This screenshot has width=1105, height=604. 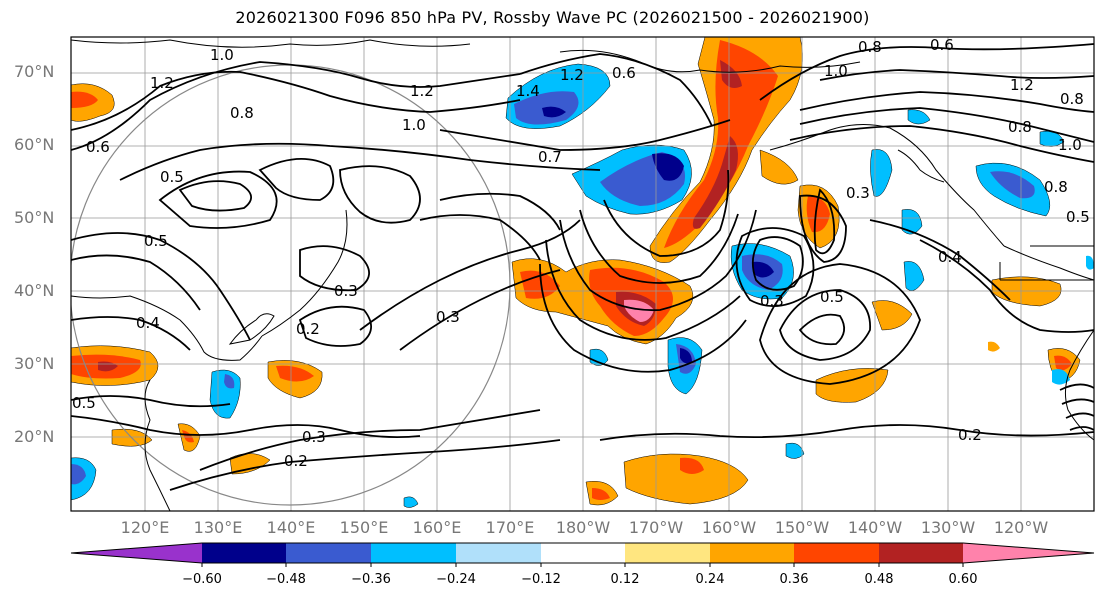 What do you see at coordinates (202, 579) in the screenshot?
I see `colorbar-tick-label: −0.60` at bounding box center [202, 579].